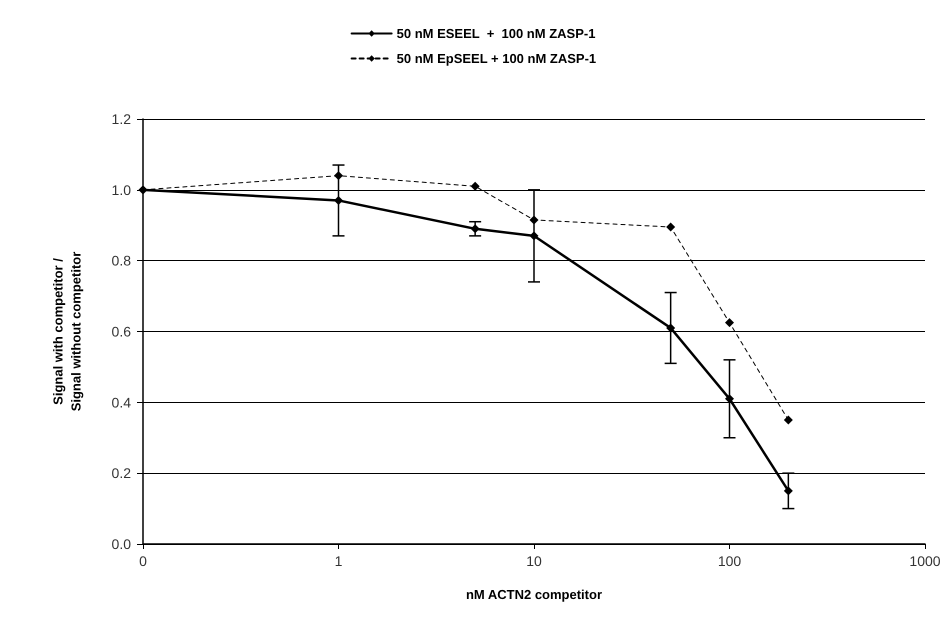 This screenshot has height=632, width=947. I want to click on legend-label: 50 nM EpSEEL + 100 nM ZASP-1, so click(496, 58).